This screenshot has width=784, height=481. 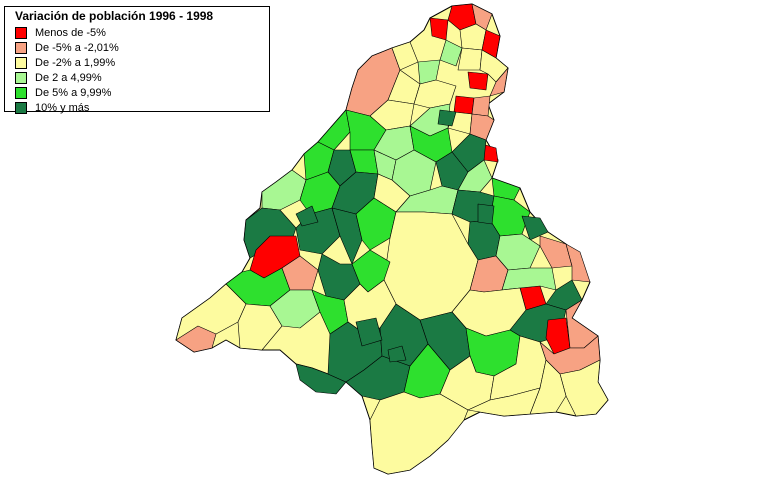 I want to click on legend-item: De 2 a 4,99%, so click(x=137, y=77).